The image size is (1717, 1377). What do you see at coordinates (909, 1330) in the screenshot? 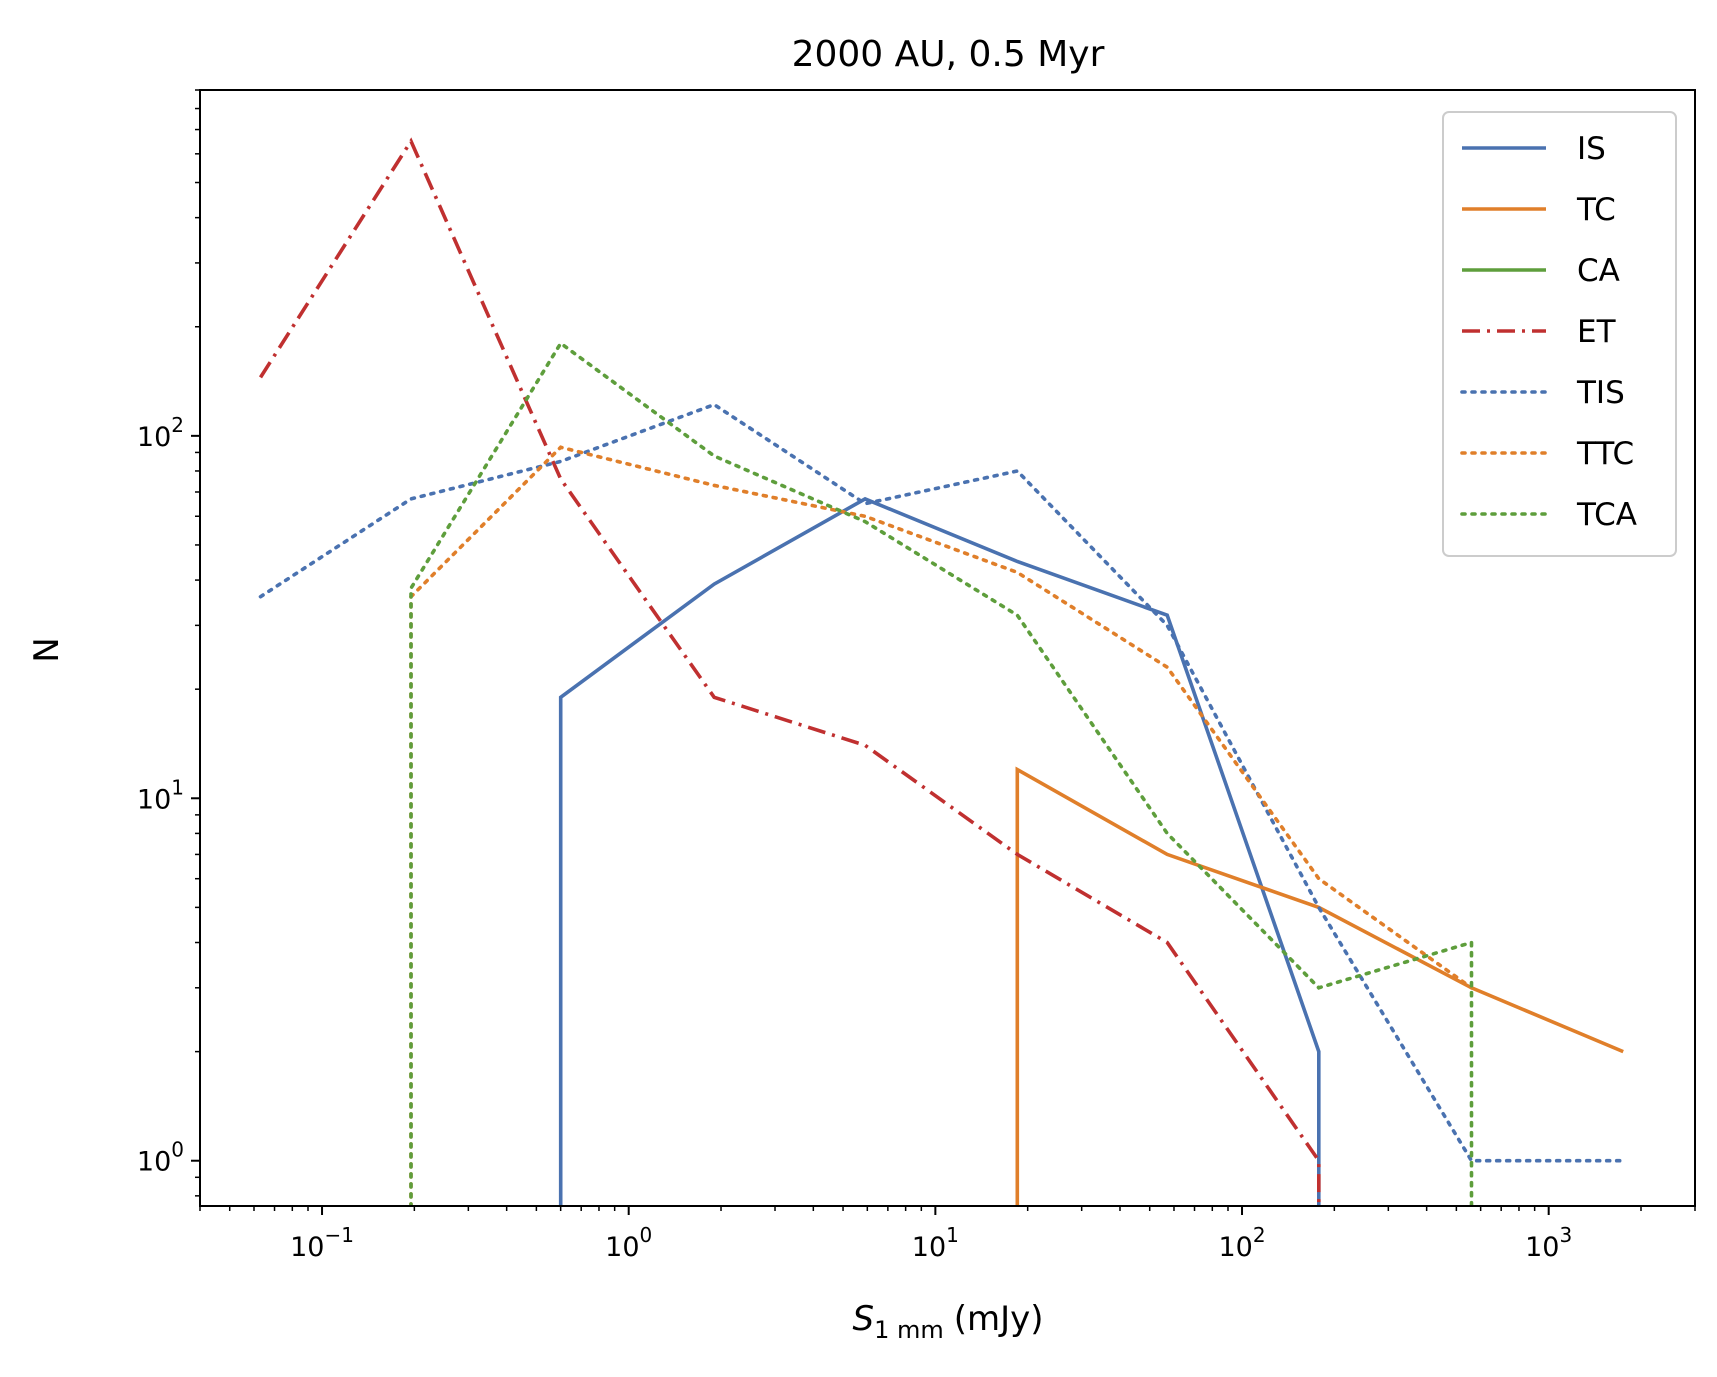
I see `x-axis-label-subscript: 1 mm` at bounding box center [909, 1330].